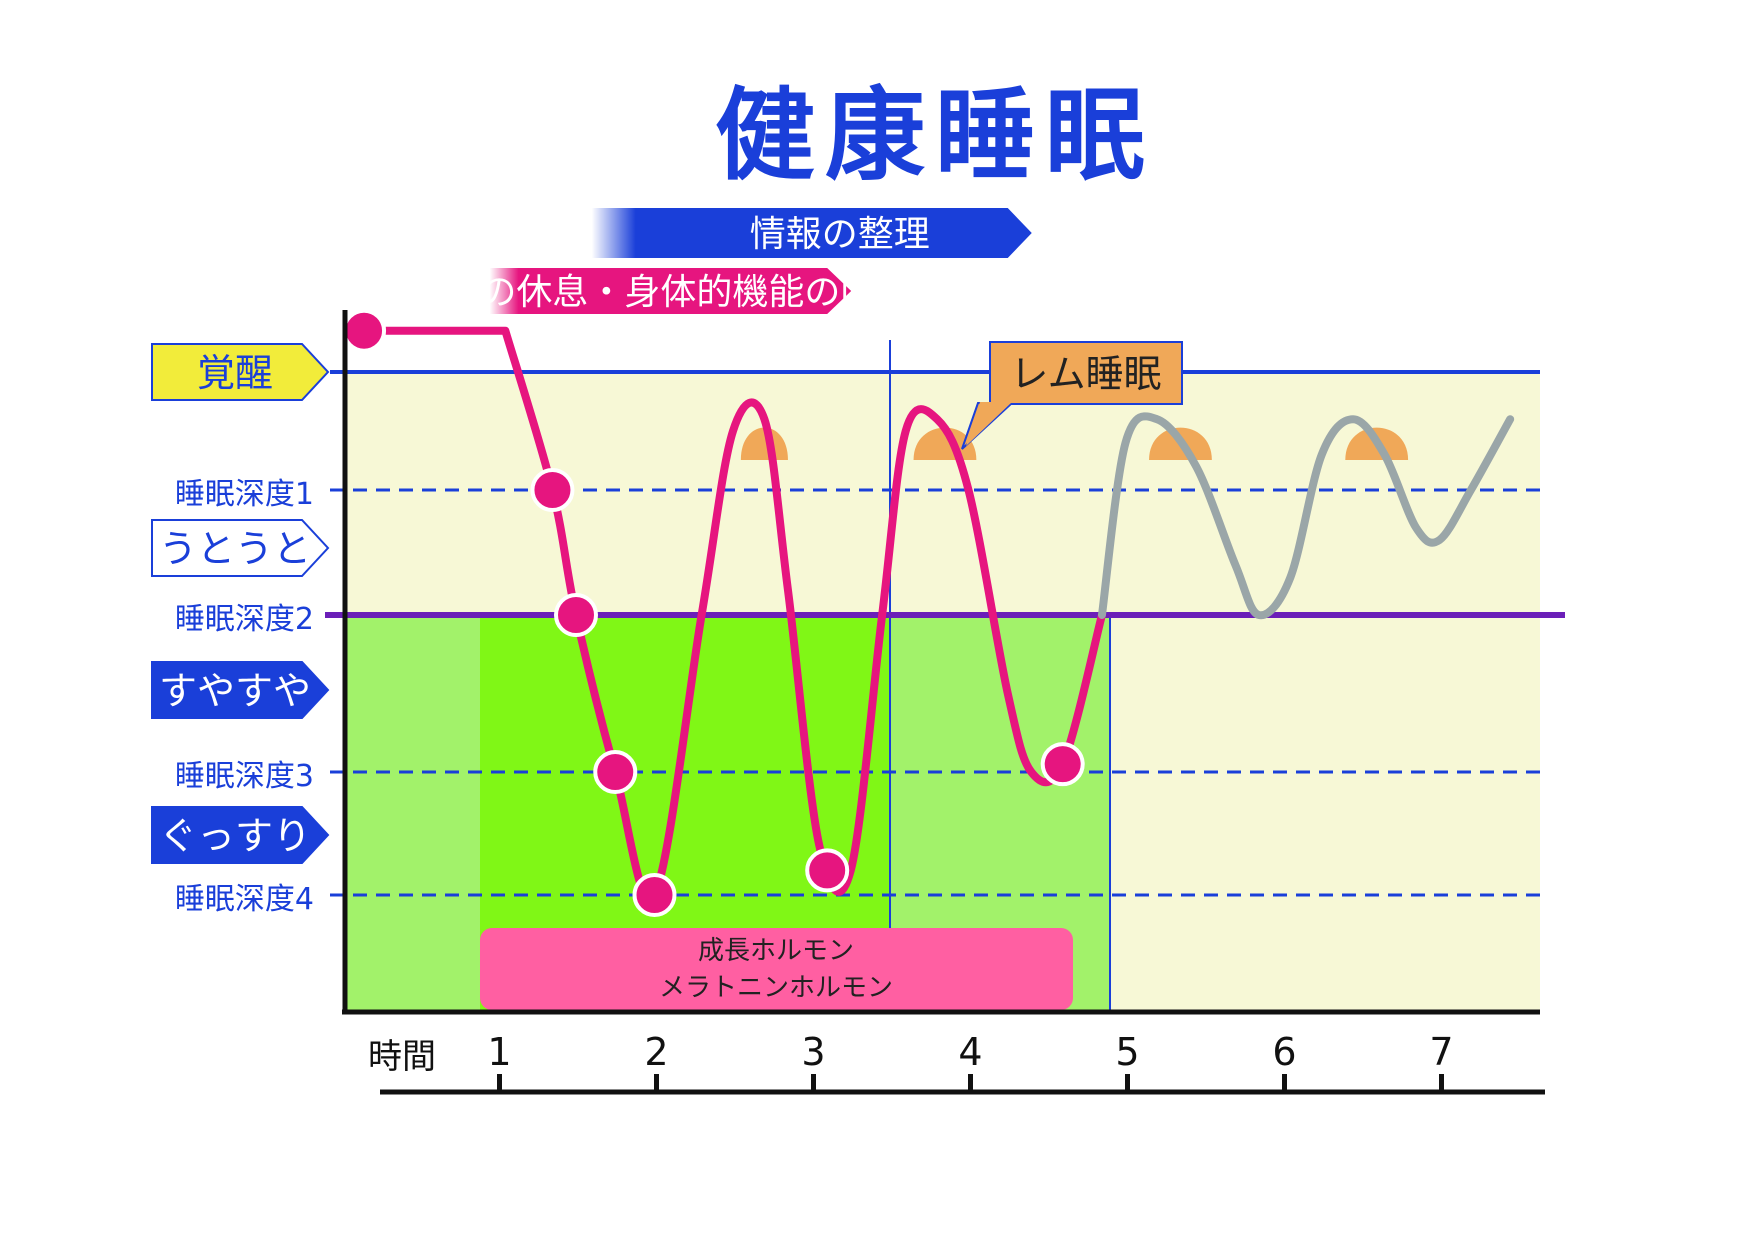 This screenshot has width=1754, height=1240. What do you see at coordinates (1074, 443) in the screenshot?
I see `rem-periods` at bounding box center [1074, 443].